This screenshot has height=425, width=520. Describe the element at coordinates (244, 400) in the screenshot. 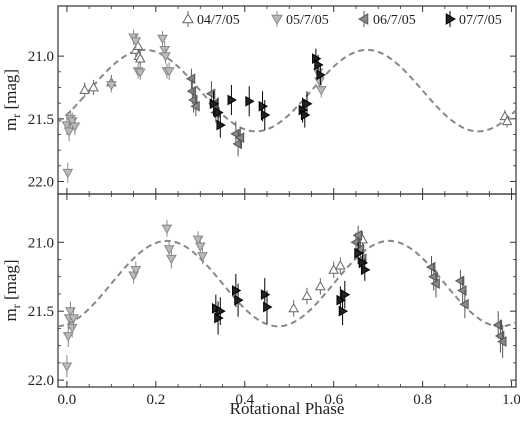

I see `x-tick-label: 0.4` at that location.